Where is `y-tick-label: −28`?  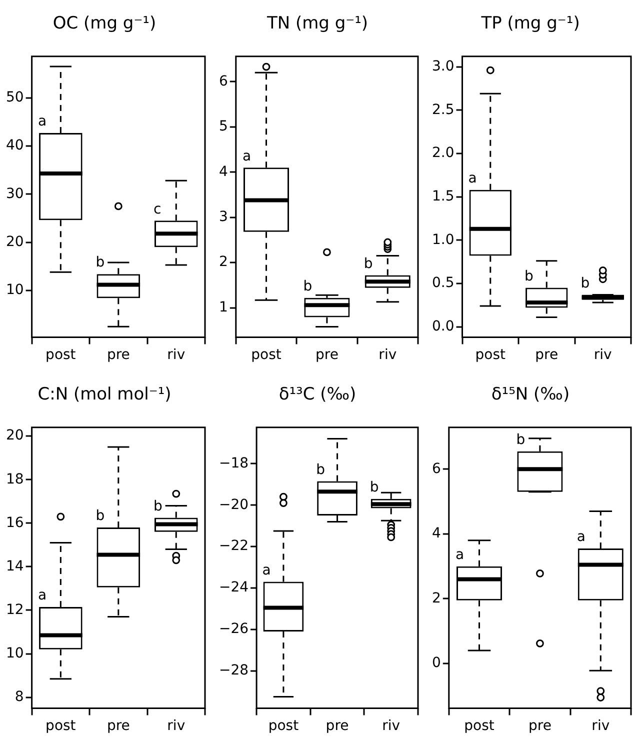 y-tick-label: −28 is located at coordinates (234, 670).